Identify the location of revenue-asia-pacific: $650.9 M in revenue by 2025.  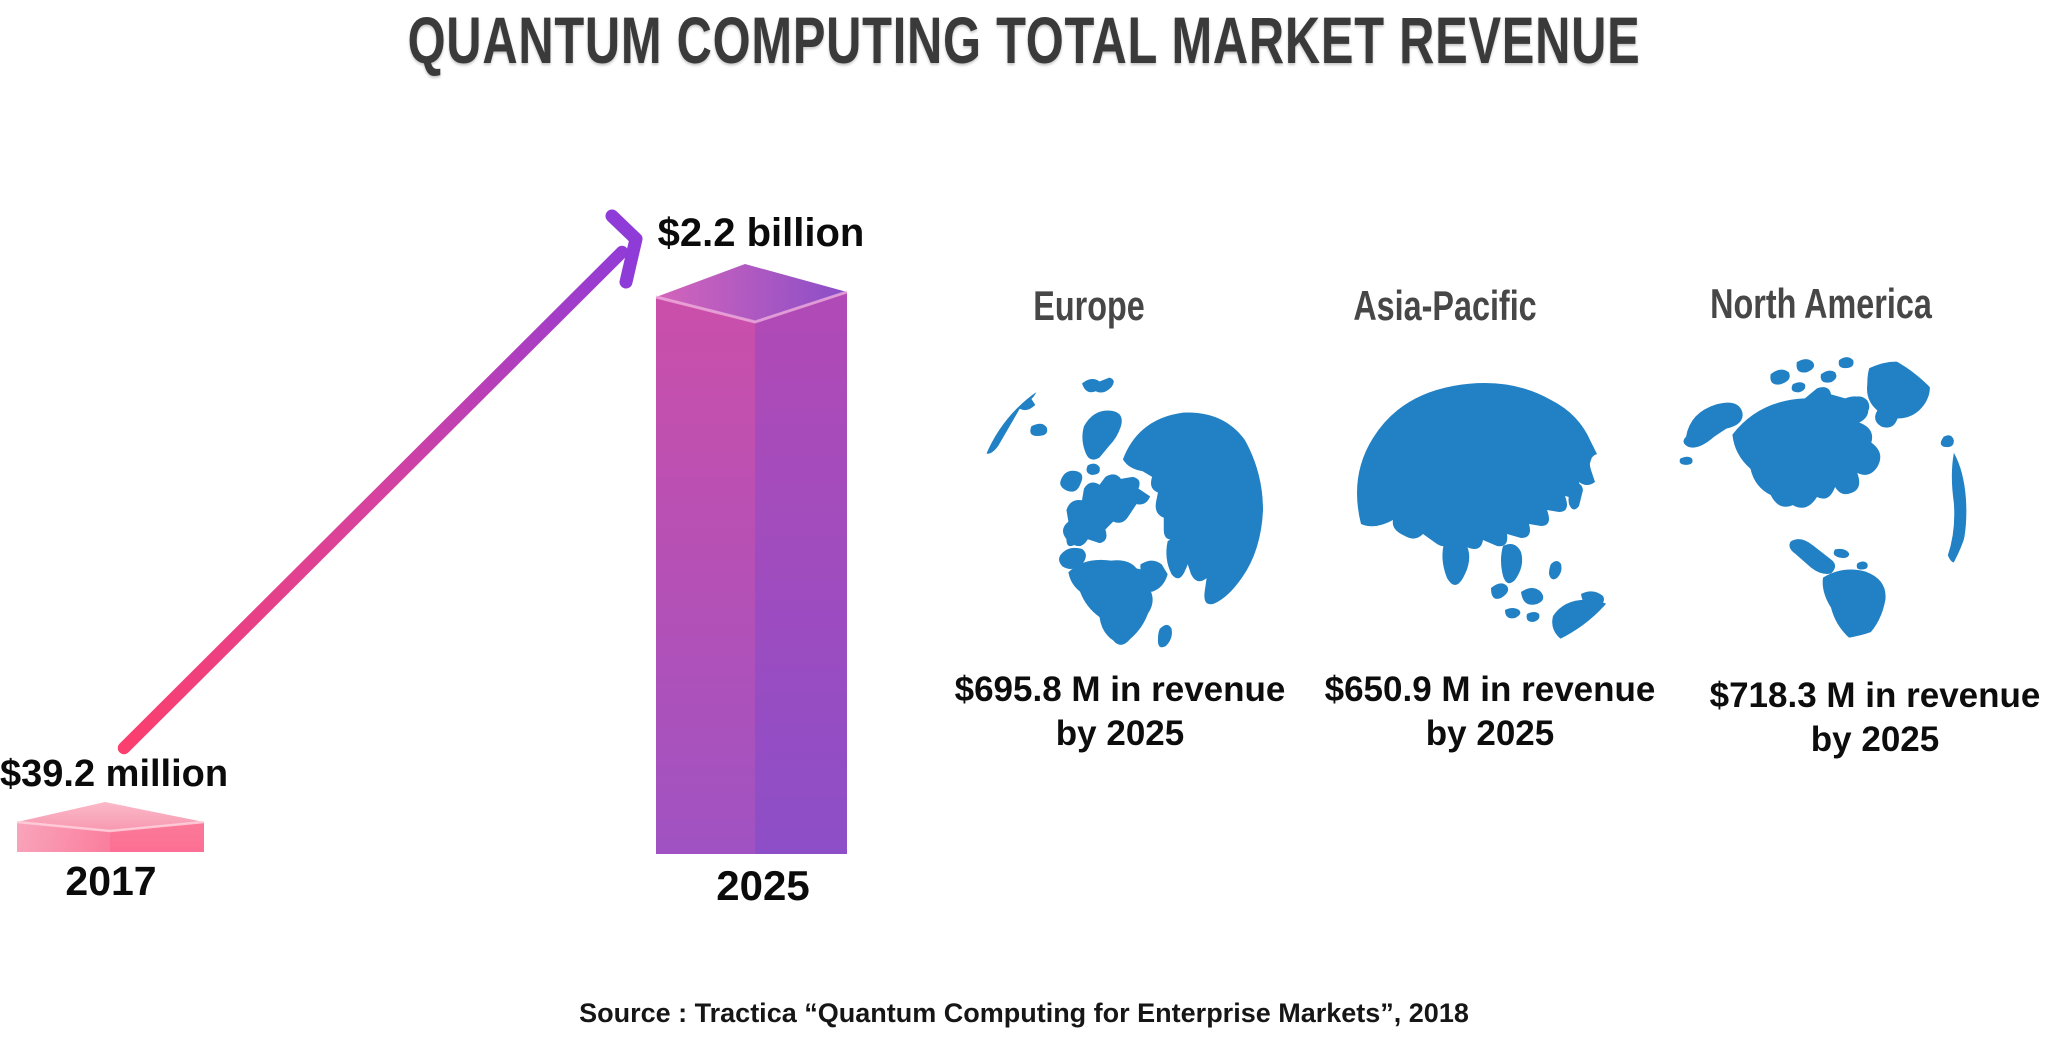
(1490, 712).